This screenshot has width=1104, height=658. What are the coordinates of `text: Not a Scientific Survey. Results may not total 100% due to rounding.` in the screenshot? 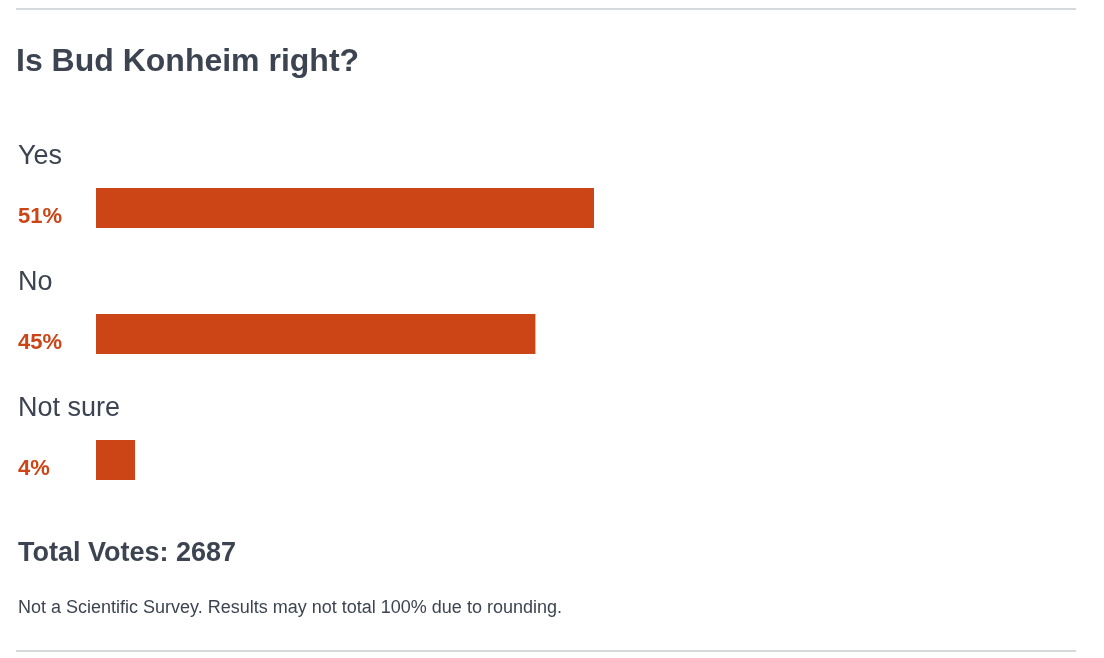 It's located at (290, 607).